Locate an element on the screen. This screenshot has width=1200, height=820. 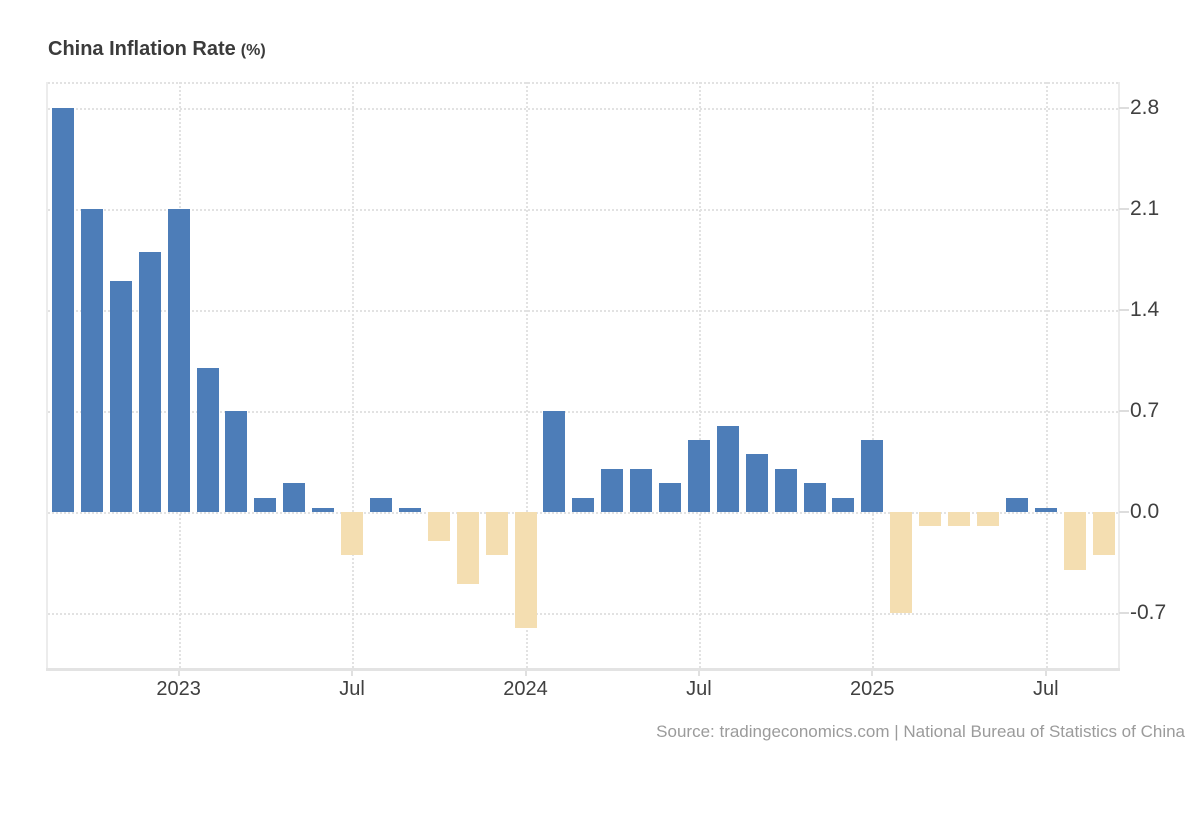
y-axis-label: 2.8 is located at coordinates (1145, 107).